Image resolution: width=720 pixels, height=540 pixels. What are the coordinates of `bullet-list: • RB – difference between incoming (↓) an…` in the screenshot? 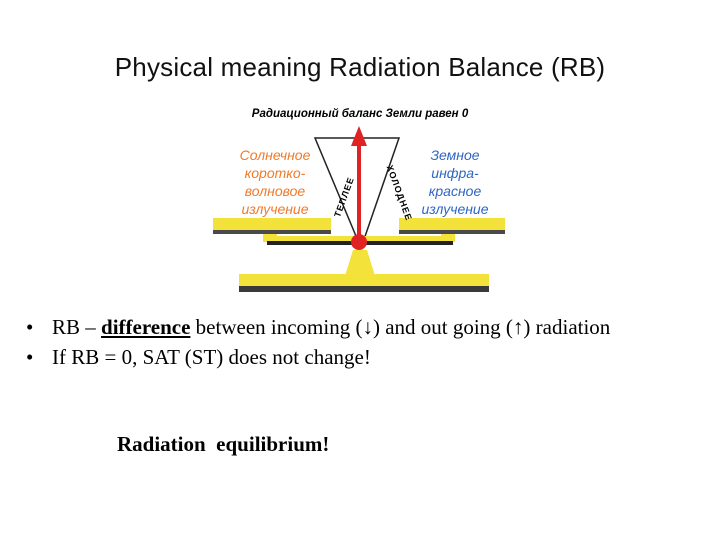 It's located at (371, 342).